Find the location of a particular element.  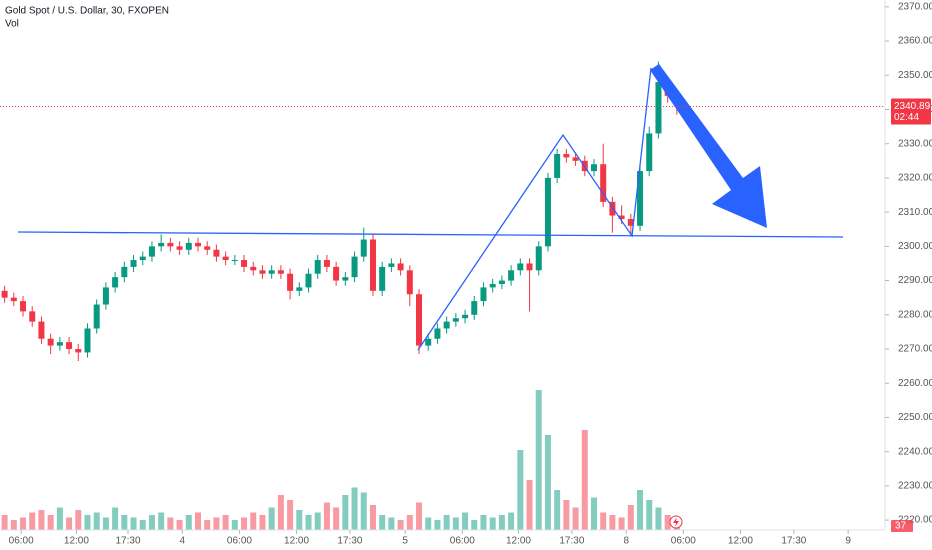

pattern-line is located at coordinates (534, 209).